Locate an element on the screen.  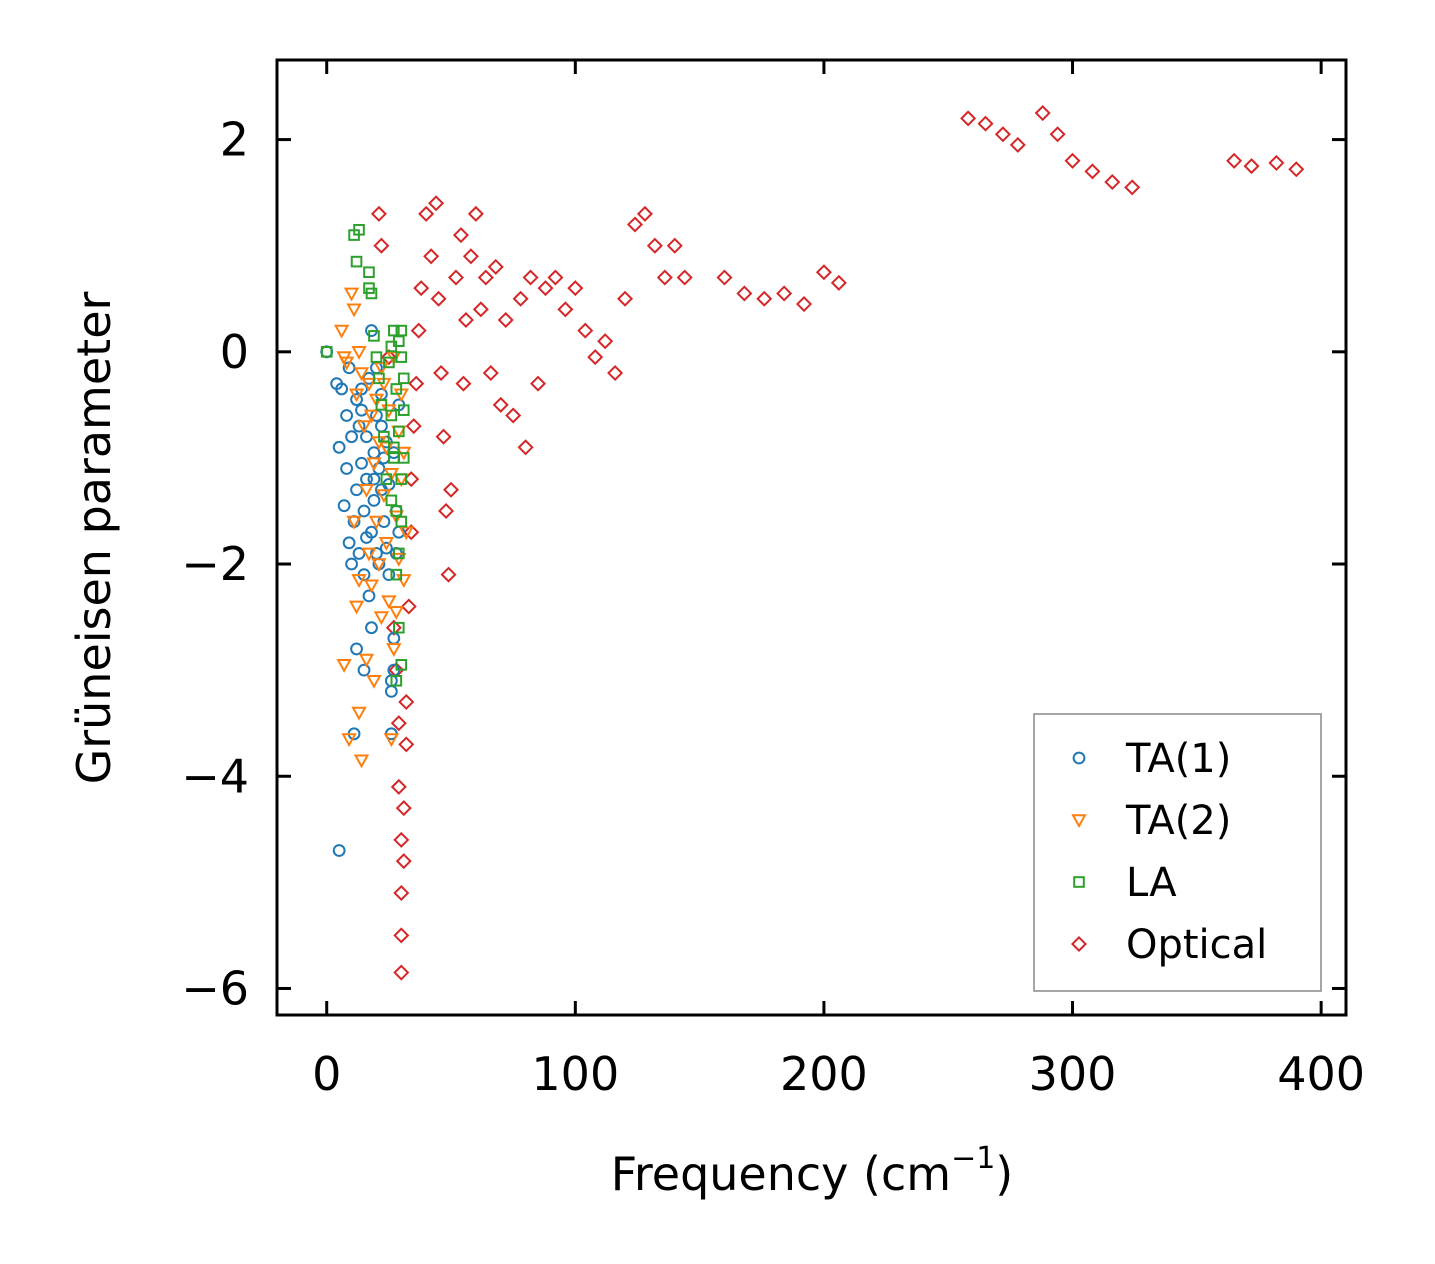
x-axis-label-superscript: −1 is located at coordinates (973, 1158).